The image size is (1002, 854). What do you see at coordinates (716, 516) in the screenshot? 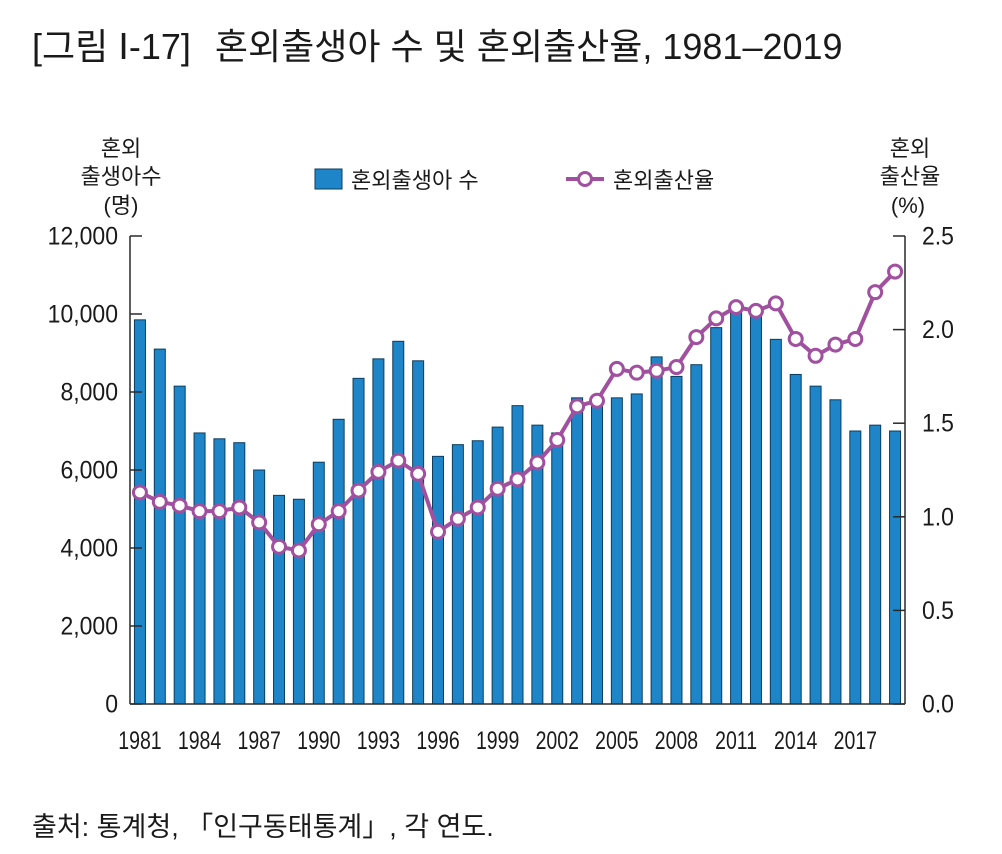
I see `bar-2010` at bounding box center [716, 516].